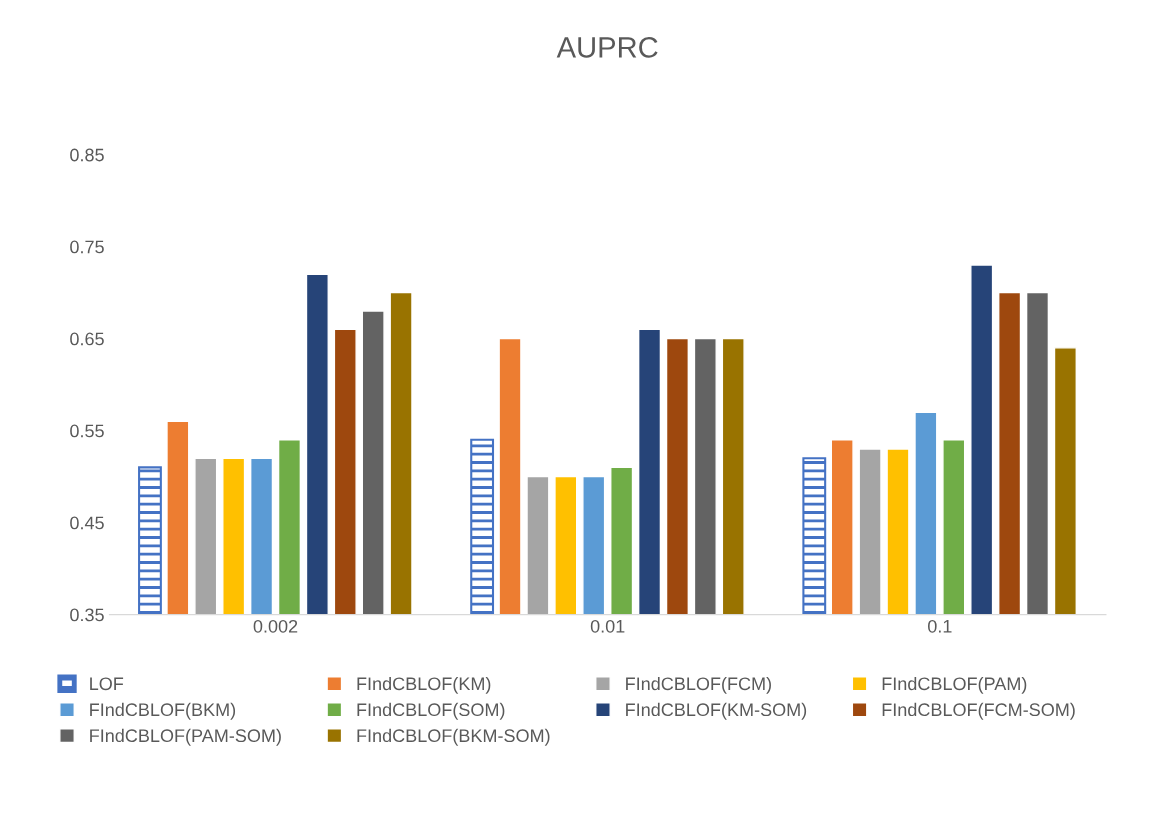 The image size is (1152, 814). I want to click on legend-label: FIndCBLOF(FCM-SOM), so click(978, 711).